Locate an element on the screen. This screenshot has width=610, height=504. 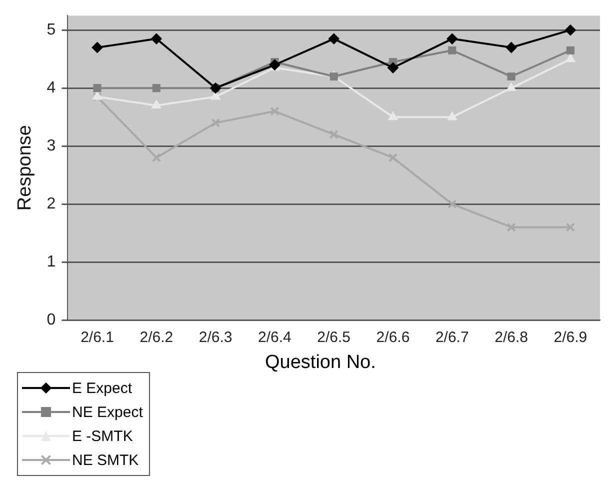
x-tick-label: 2/6.7 is located at coordinates (452, 337).